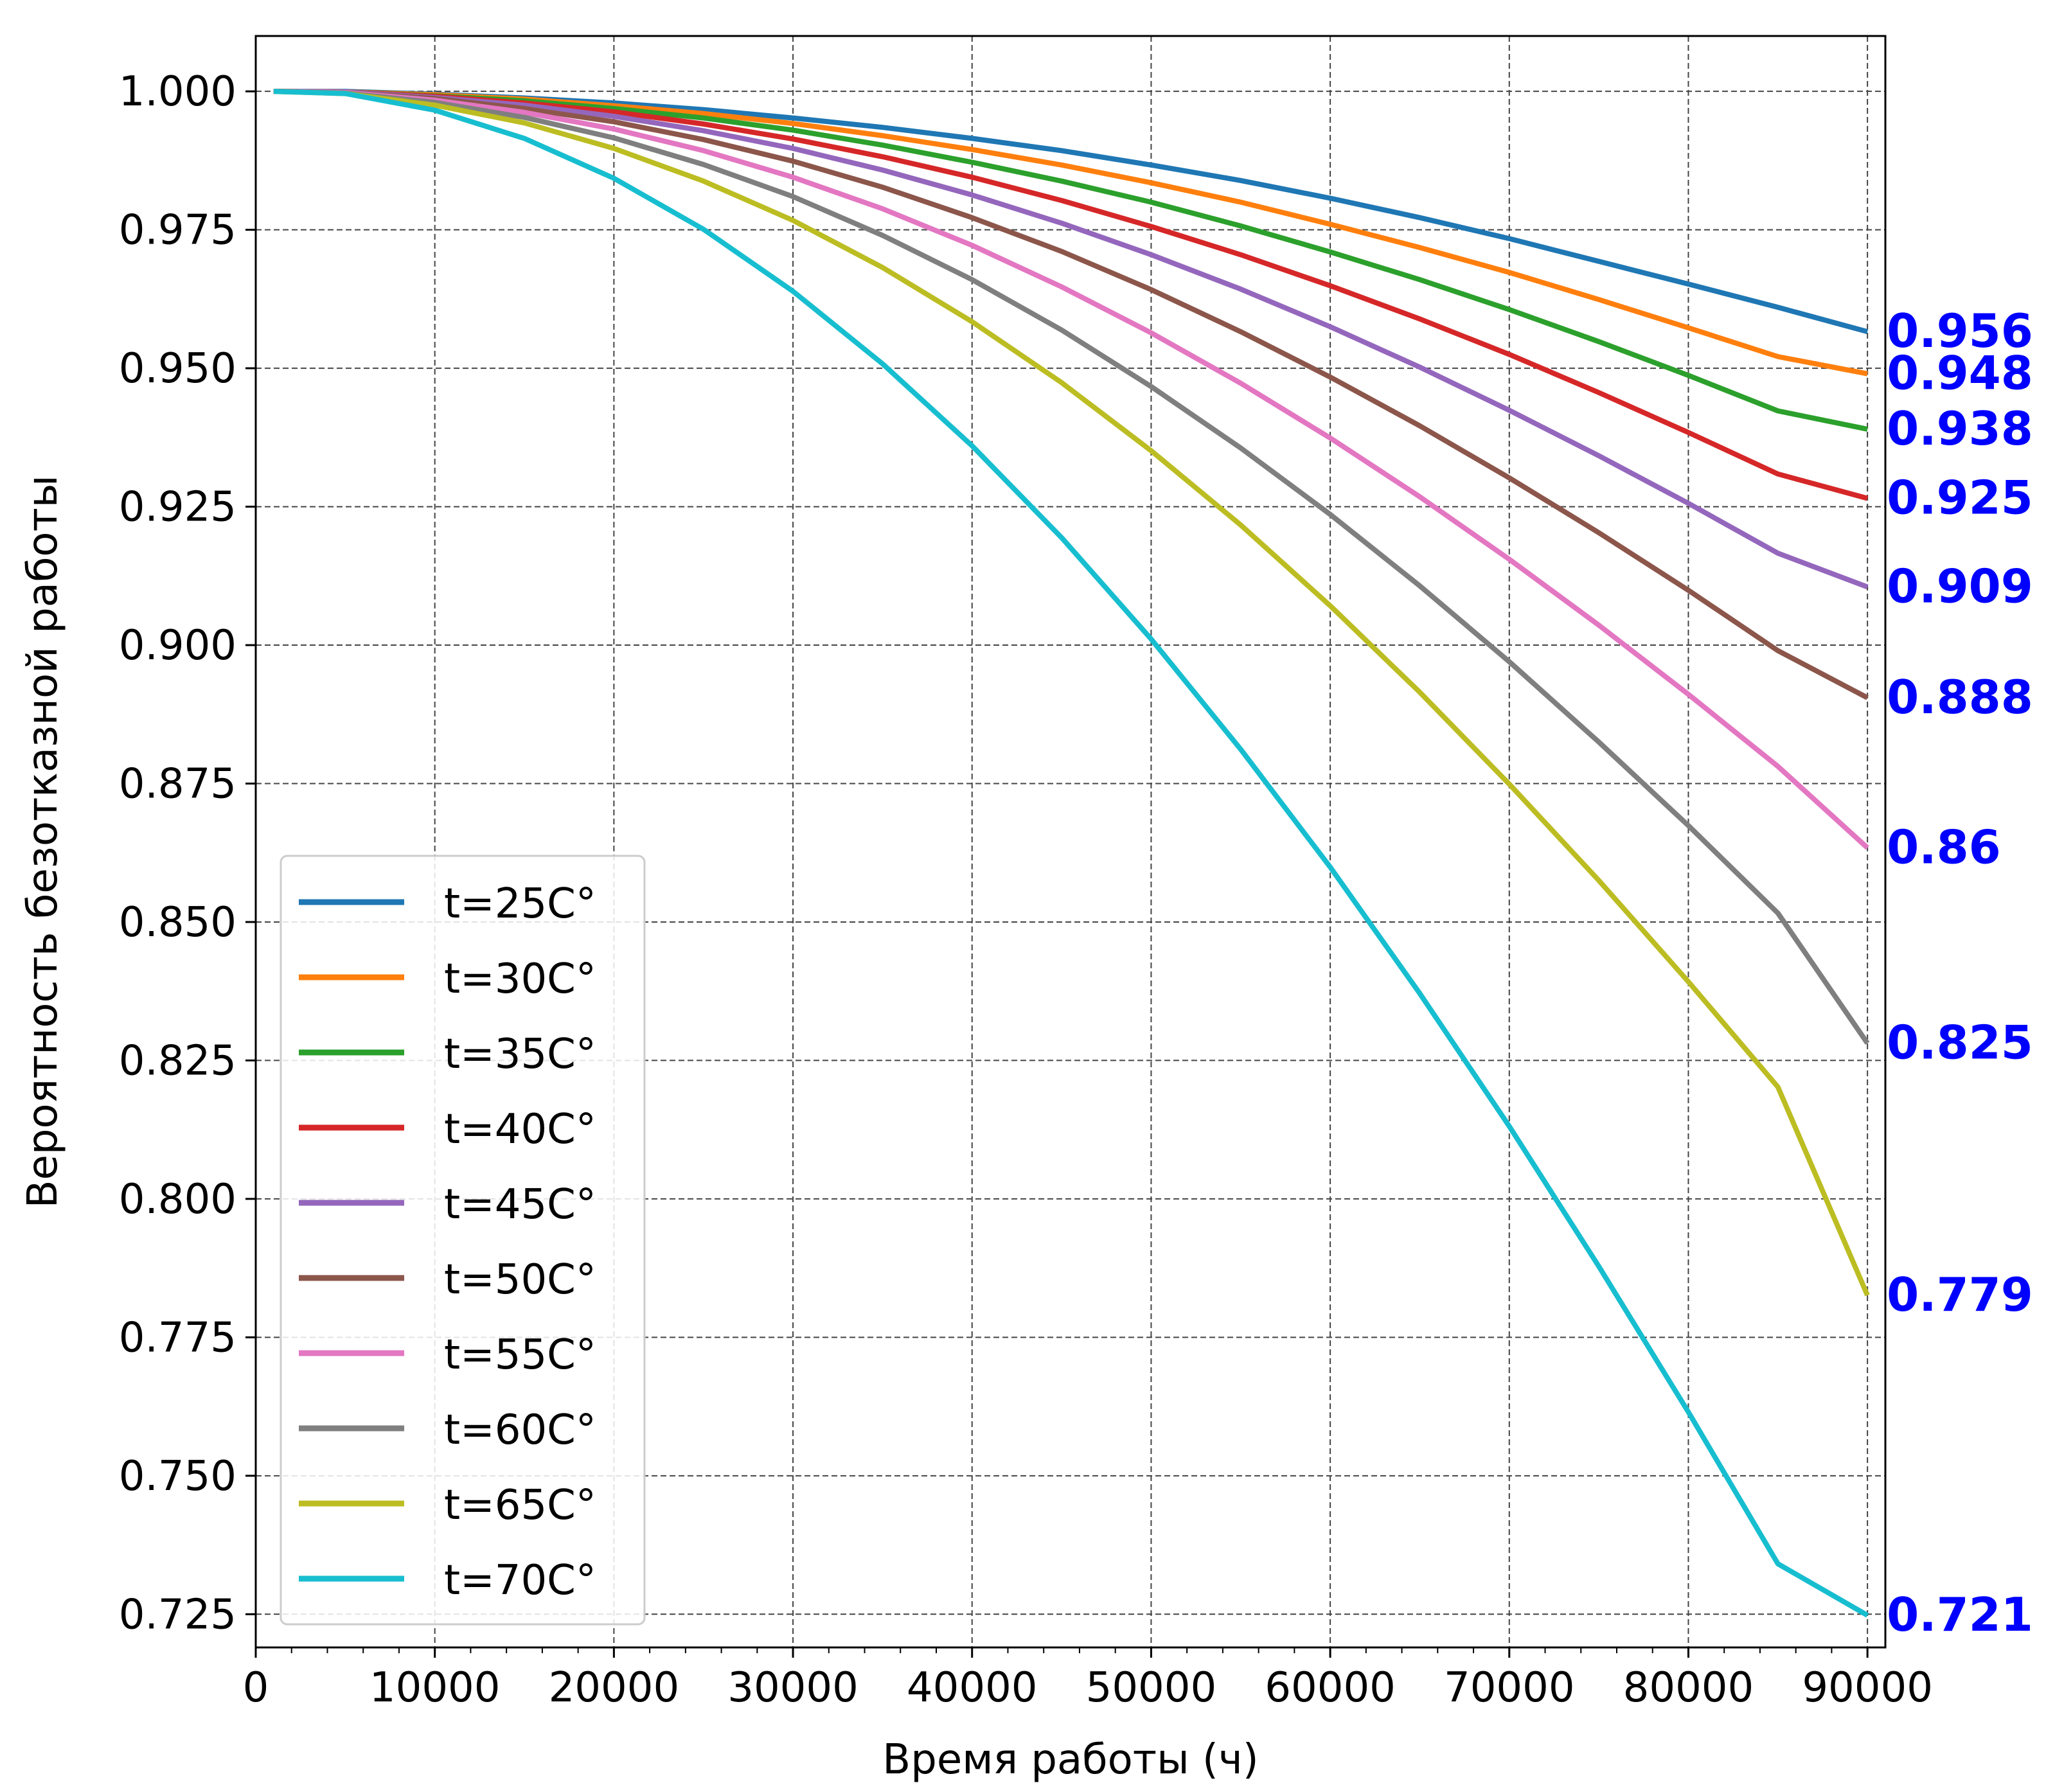  Describe the element at coordinates (178, 646) in the screenshot. I see `y-tick-label: 0.900` at that location.